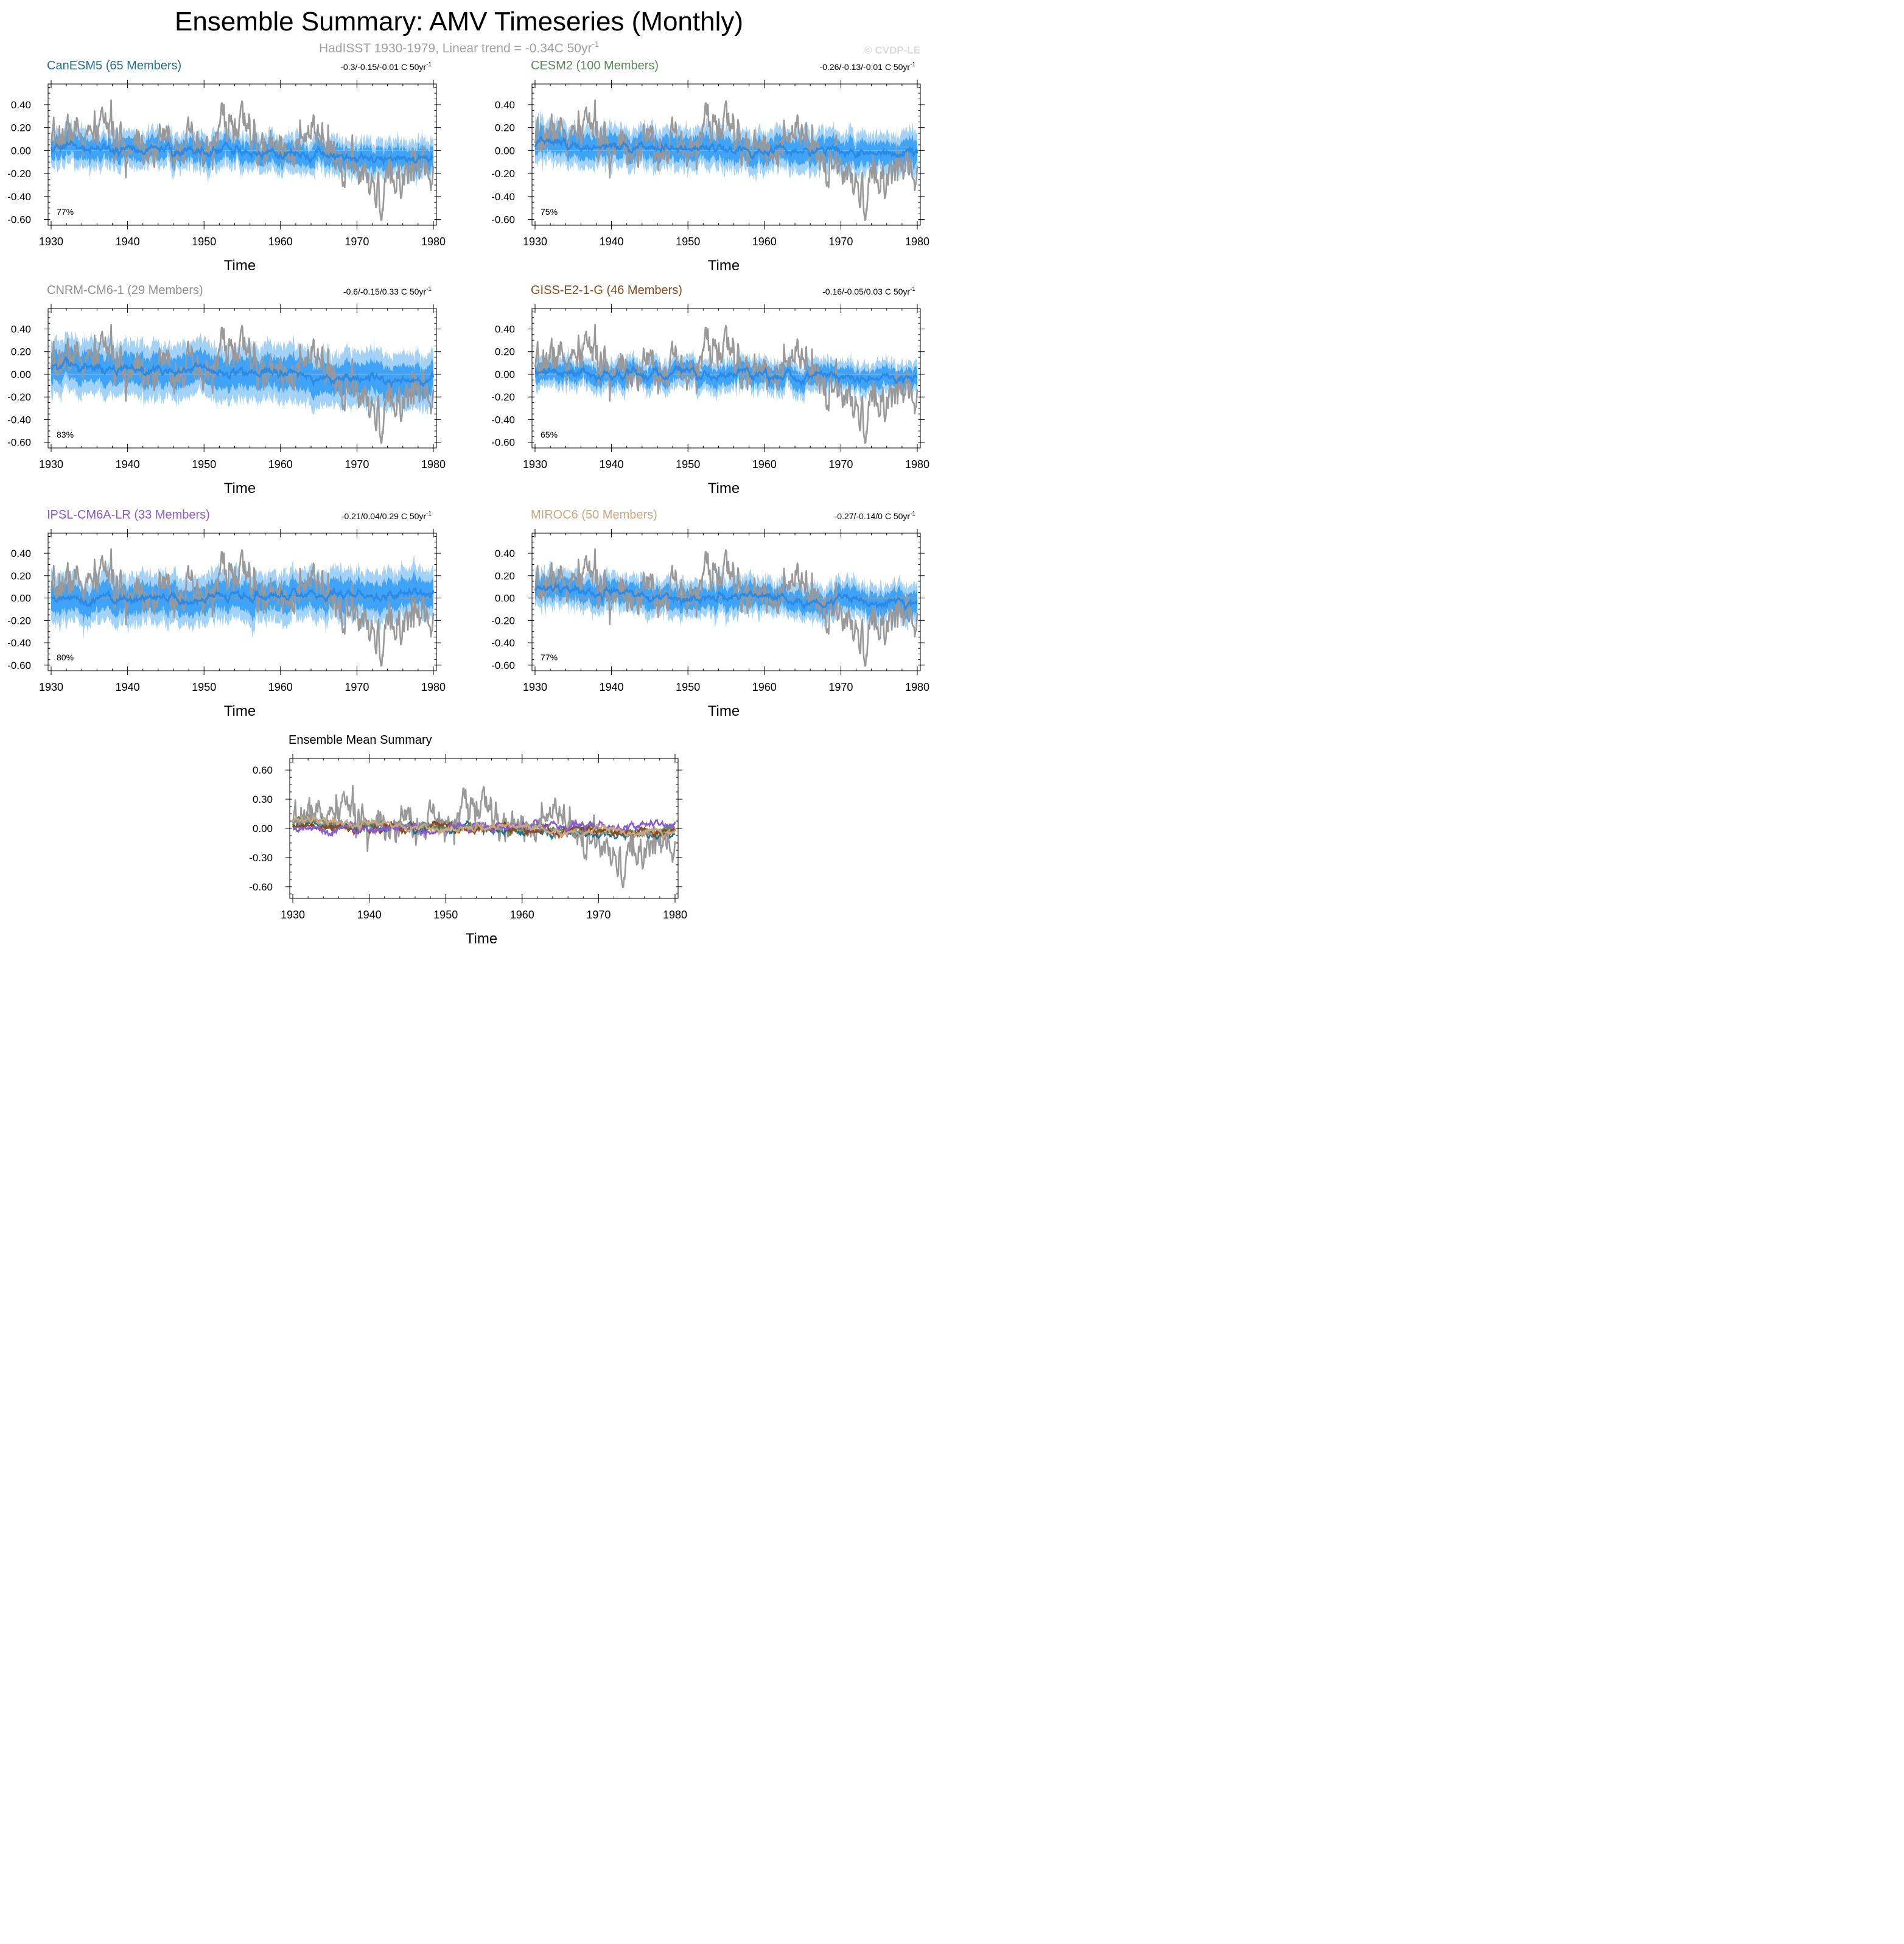 The image size is (1904, 1944). I want to click on panel-cesm2-trend-label: -0.26/-0.13/-0.01 C 50yr-1, so click(867, 66).